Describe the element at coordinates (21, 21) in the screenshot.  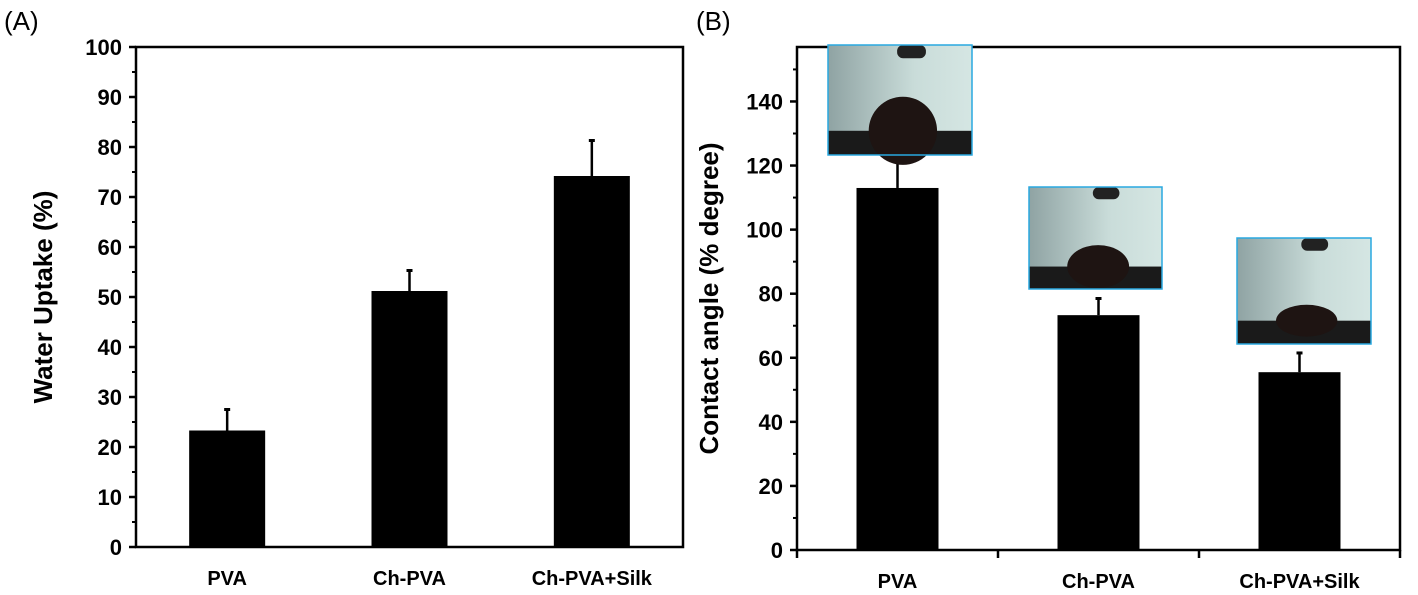
I see `panel-label: (A)` at that location.